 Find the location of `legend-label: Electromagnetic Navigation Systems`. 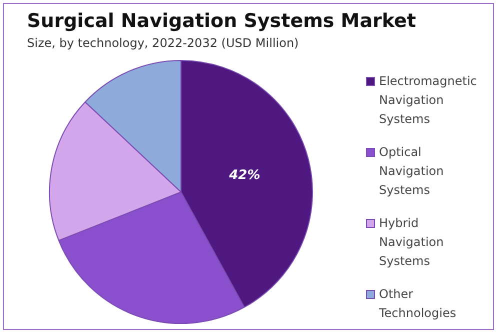

legend-label: Electromagnetic Navigation Systems is located at coordinates (428, 100).